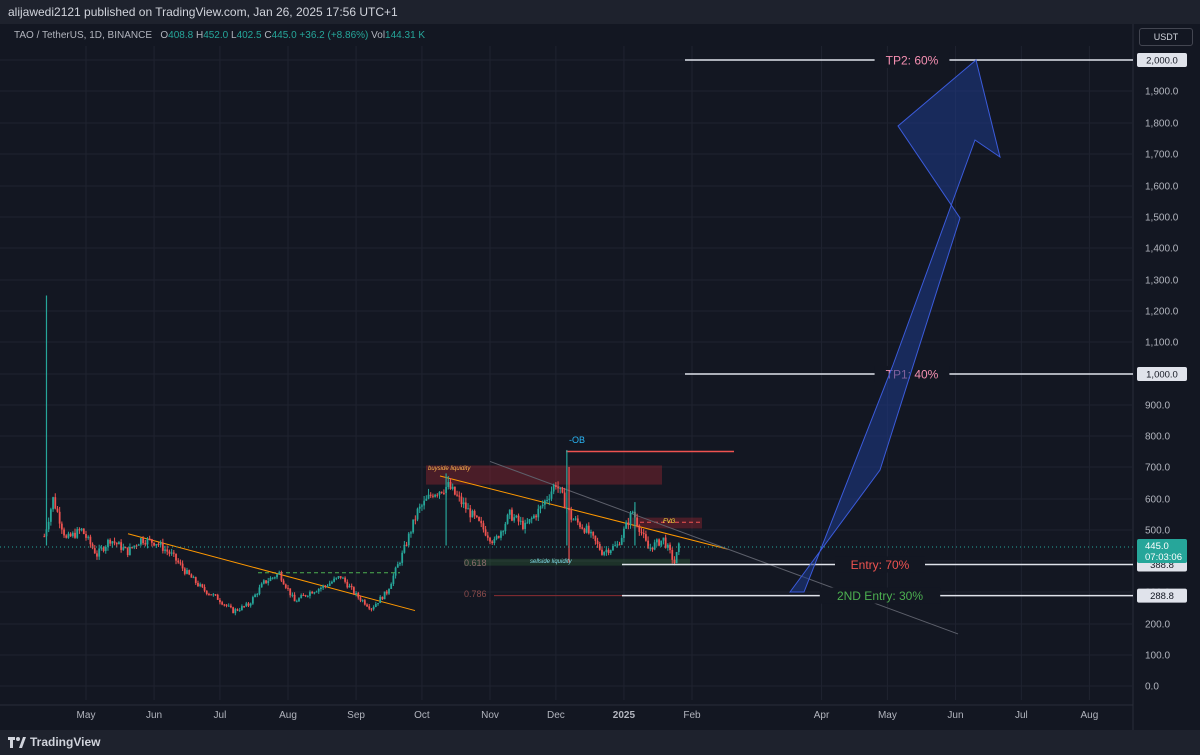 This screenshot has width=1200, height=755. What do you see at coordinates (249, 35) in the screenshot?
I see `low-value: 402.5` at bounding box center [249, 35].